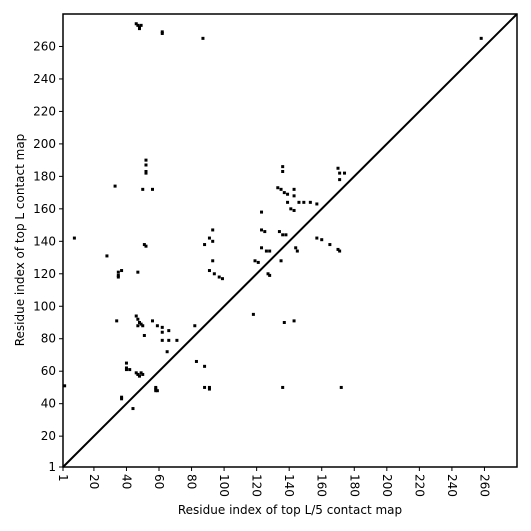 The width and height of the screenshot is (531, 531). What do you see at coordinates (20, 240) in the screenshot?
I see `y-axis-label: Residue index of top L contact map` at bounding box center [20, 240].